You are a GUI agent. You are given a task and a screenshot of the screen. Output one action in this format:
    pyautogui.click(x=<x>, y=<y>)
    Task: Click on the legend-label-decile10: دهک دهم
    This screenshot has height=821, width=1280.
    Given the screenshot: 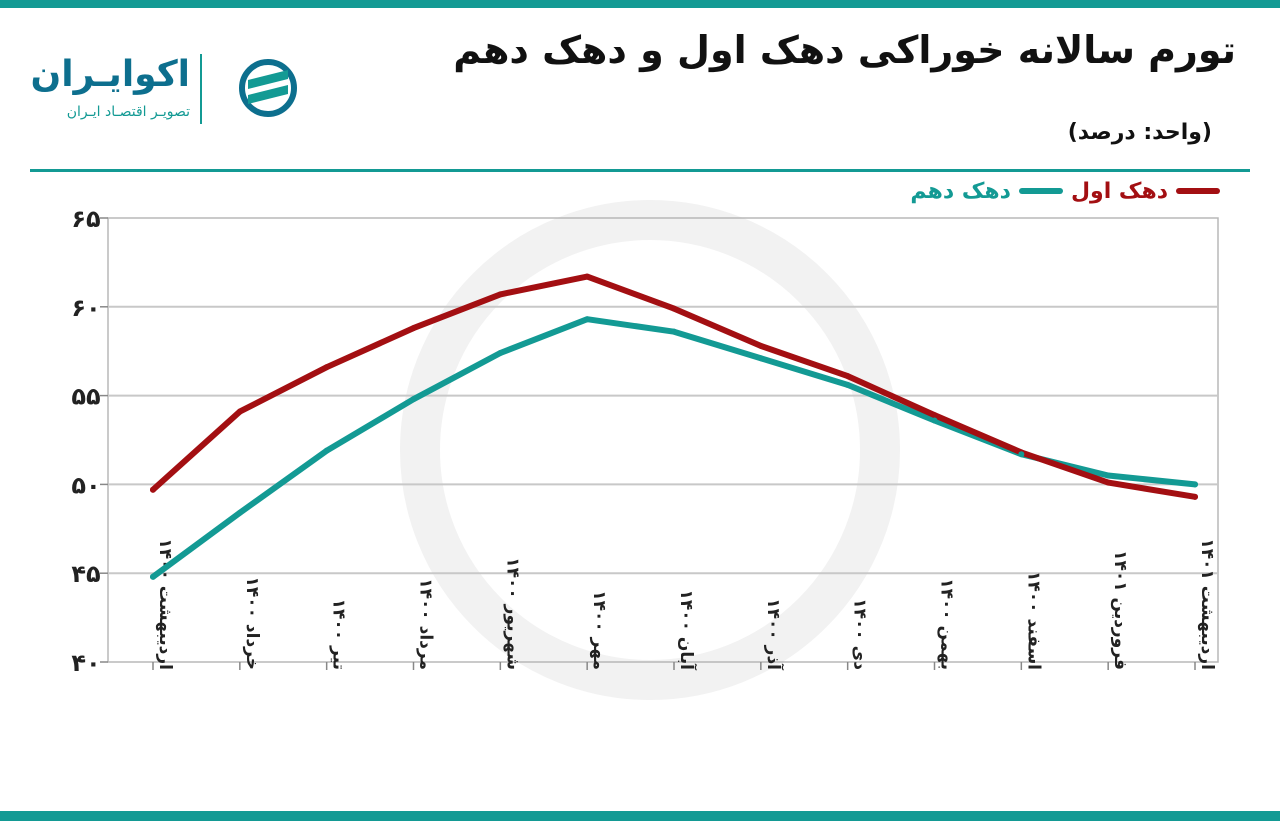 What is the action you would take?
    pyautogui.click(x=960, y=191)
    